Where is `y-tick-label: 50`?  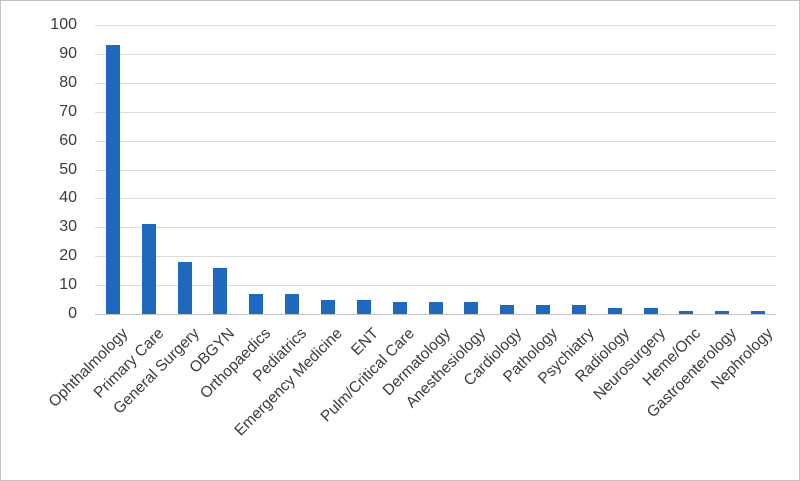 y-tick-label: 50 is located at coordinates (68, 169).